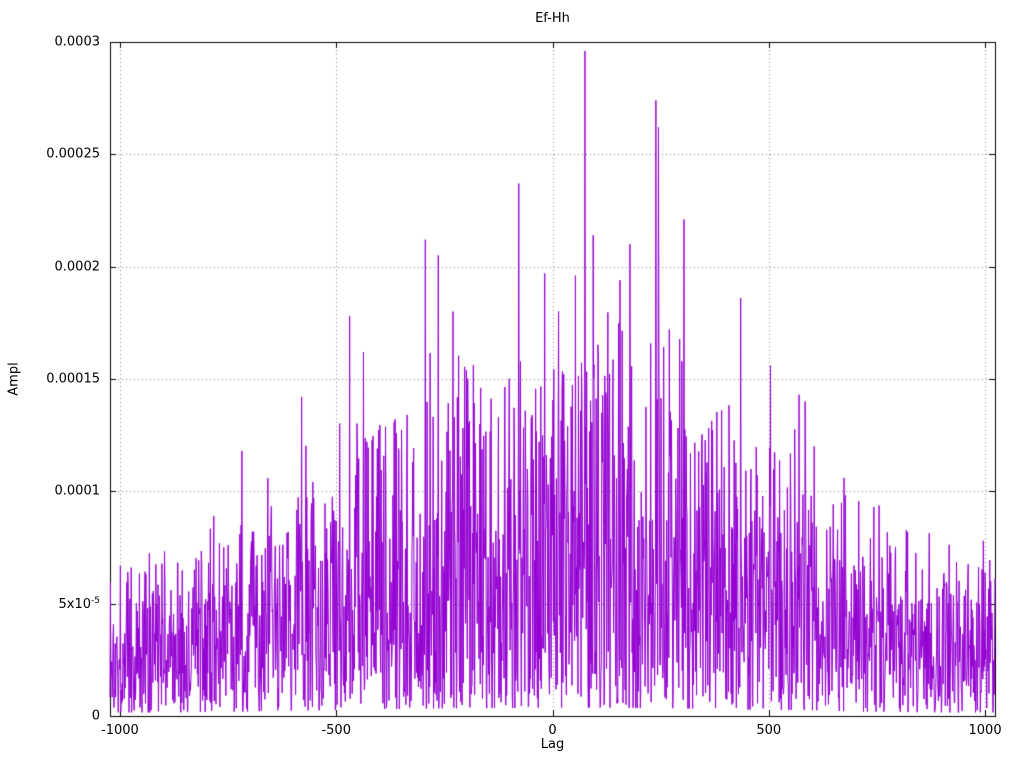  Describe the element at coordinates (95, 716) in the screenshot. I see `y-tick-label: 0` at that location.